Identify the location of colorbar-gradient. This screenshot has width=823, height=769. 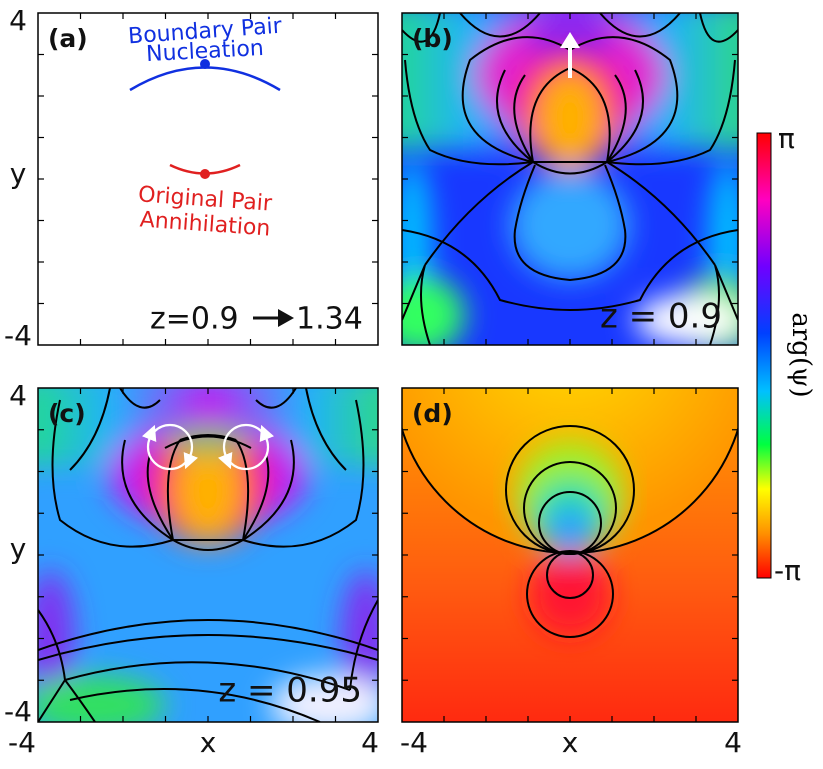
(764, 355).